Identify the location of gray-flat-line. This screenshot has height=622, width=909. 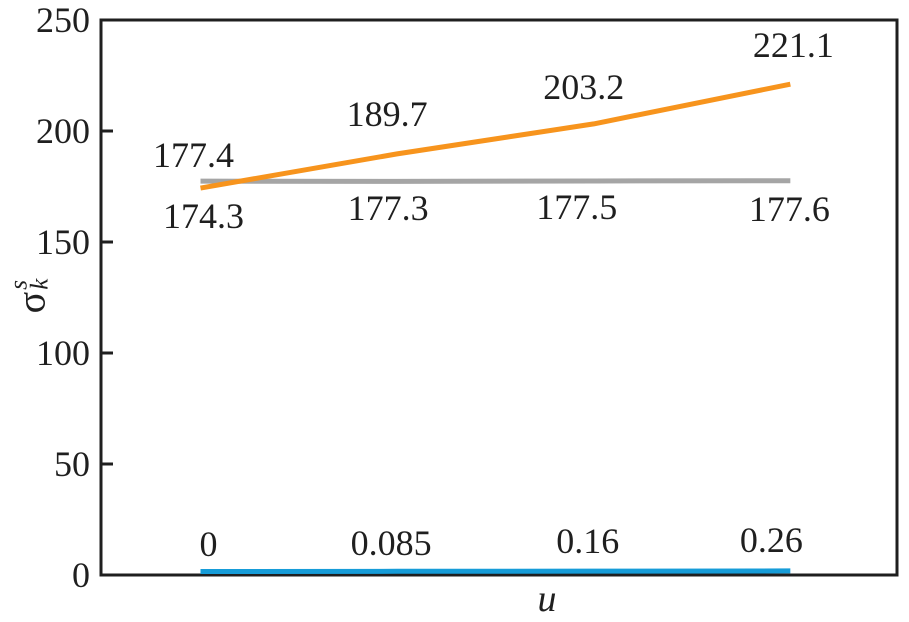
(495, 181).